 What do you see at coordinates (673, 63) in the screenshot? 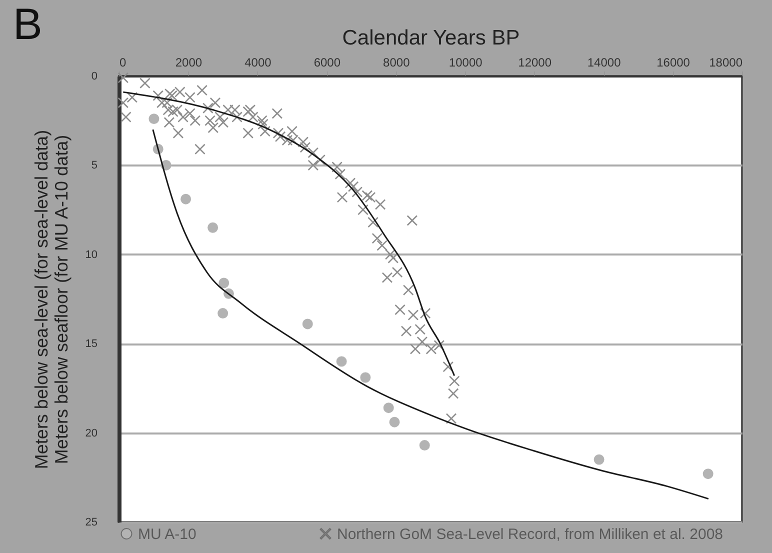
I see `x-tick-label: 16000` at bounding box center [673, 63].